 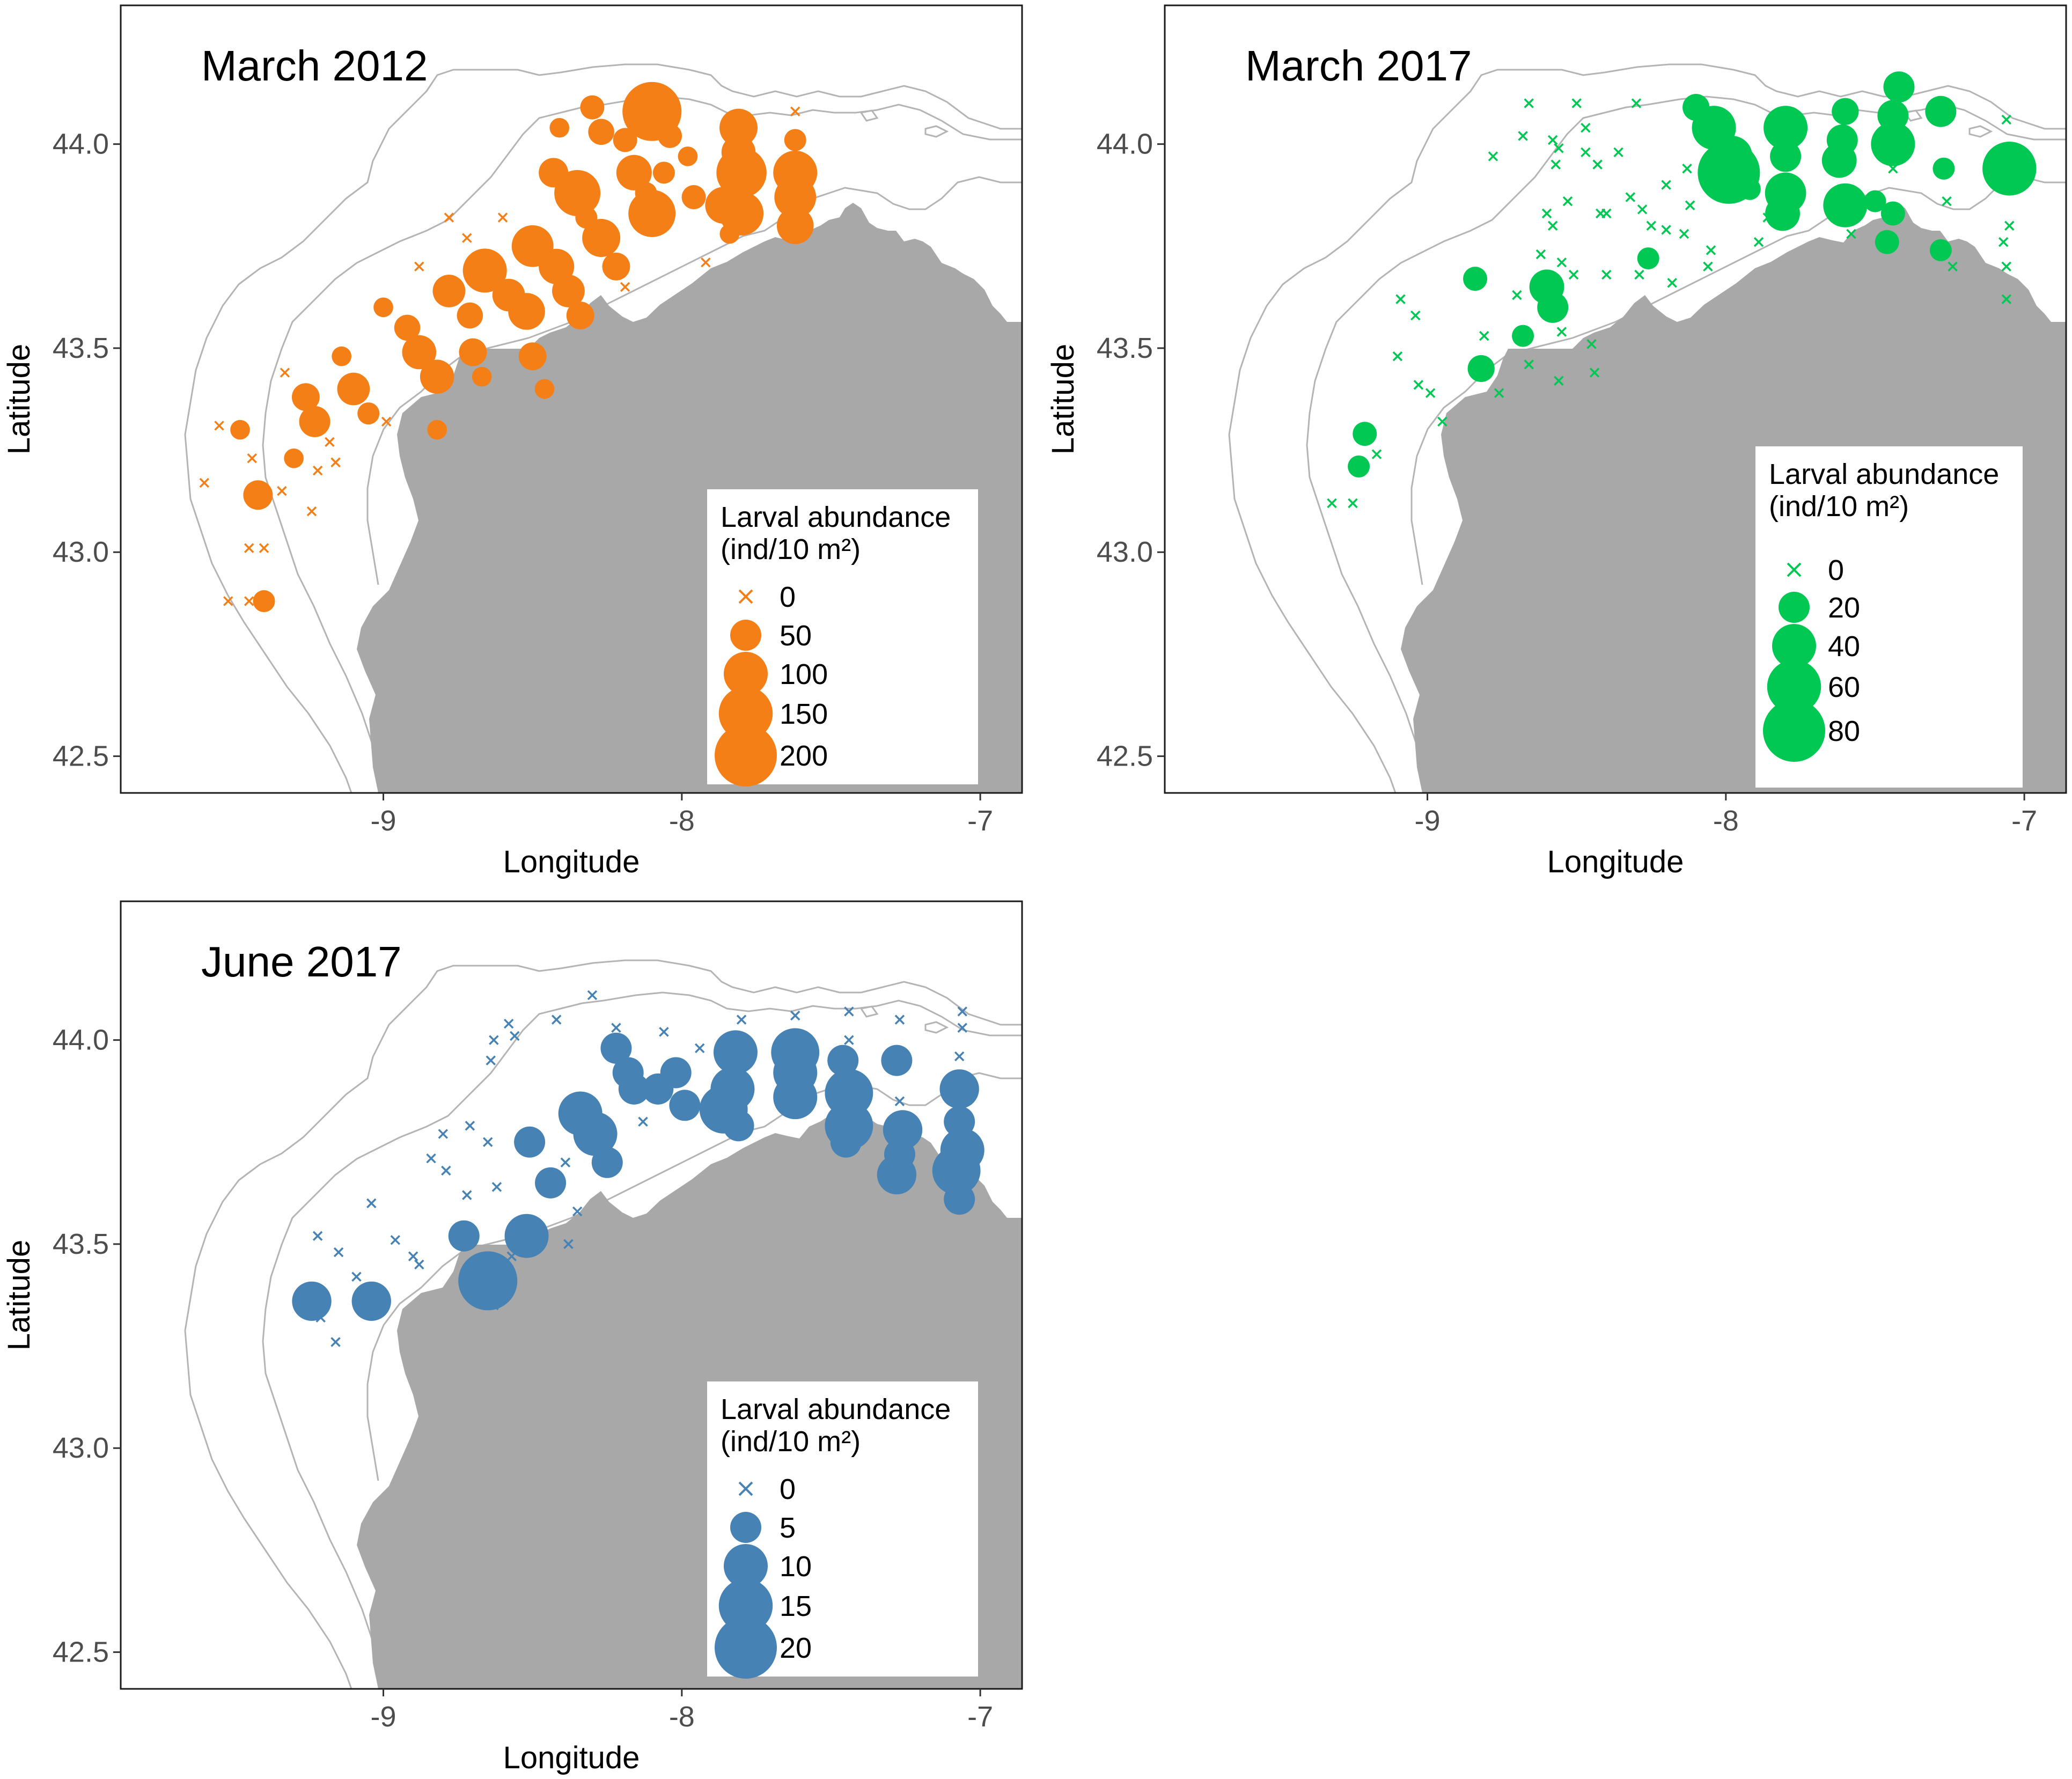 What do you see at coordinates (843, 637) in the screenshot?
I see `legend: Larval abundance(ind/10 m²) 0 50 100 150 200` at bounding box center [843, 637].